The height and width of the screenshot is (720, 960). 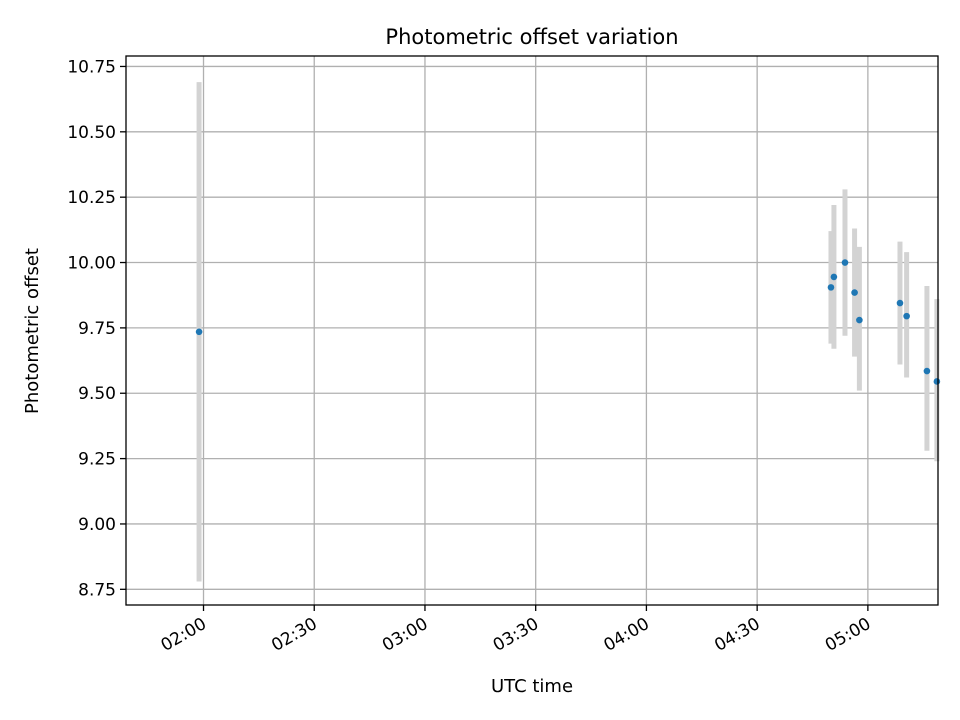 I want to click on y-tick-label: 9.25, so click(x=97, y=460).